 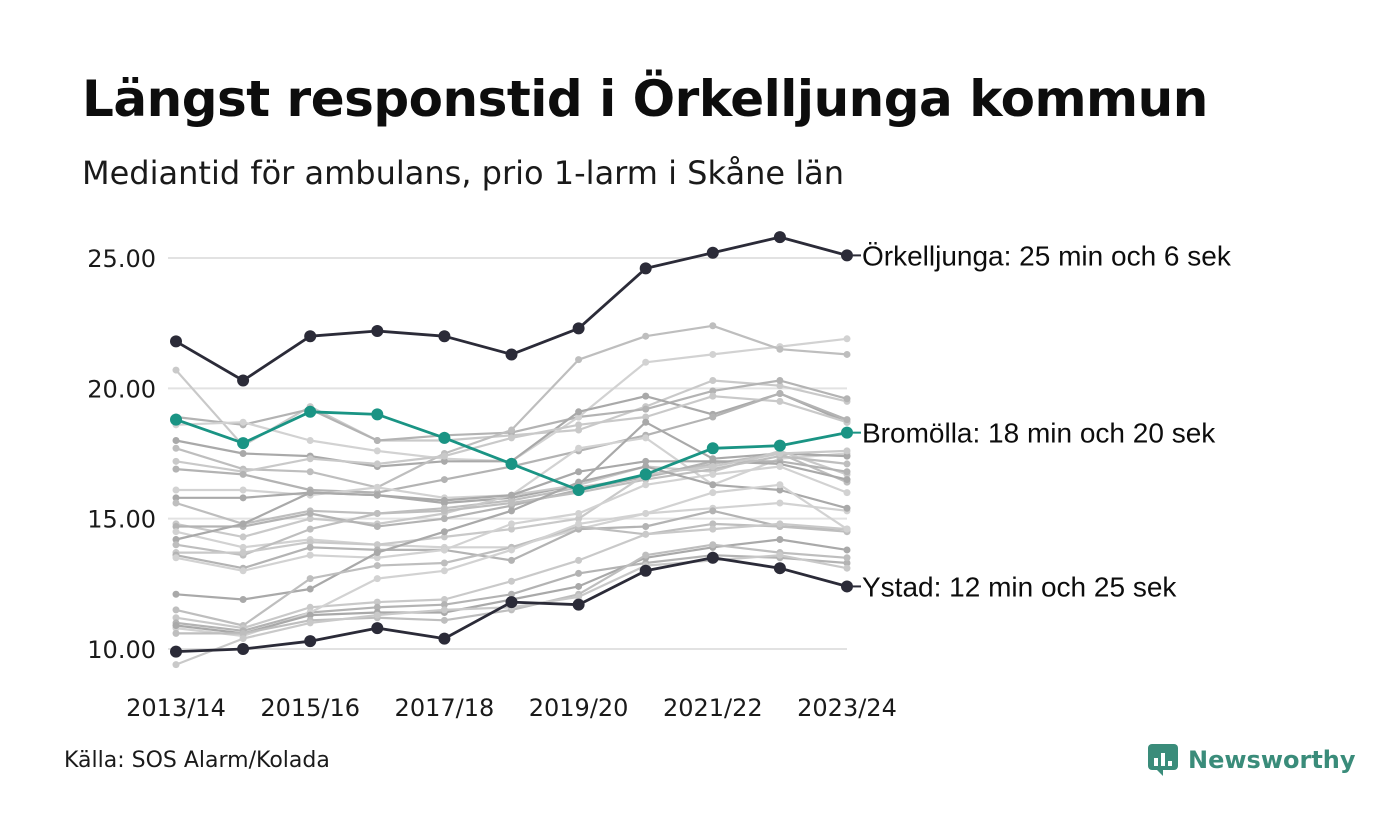 I want to click on x-tick-label: 2021/22, so click(x=713, y=708).